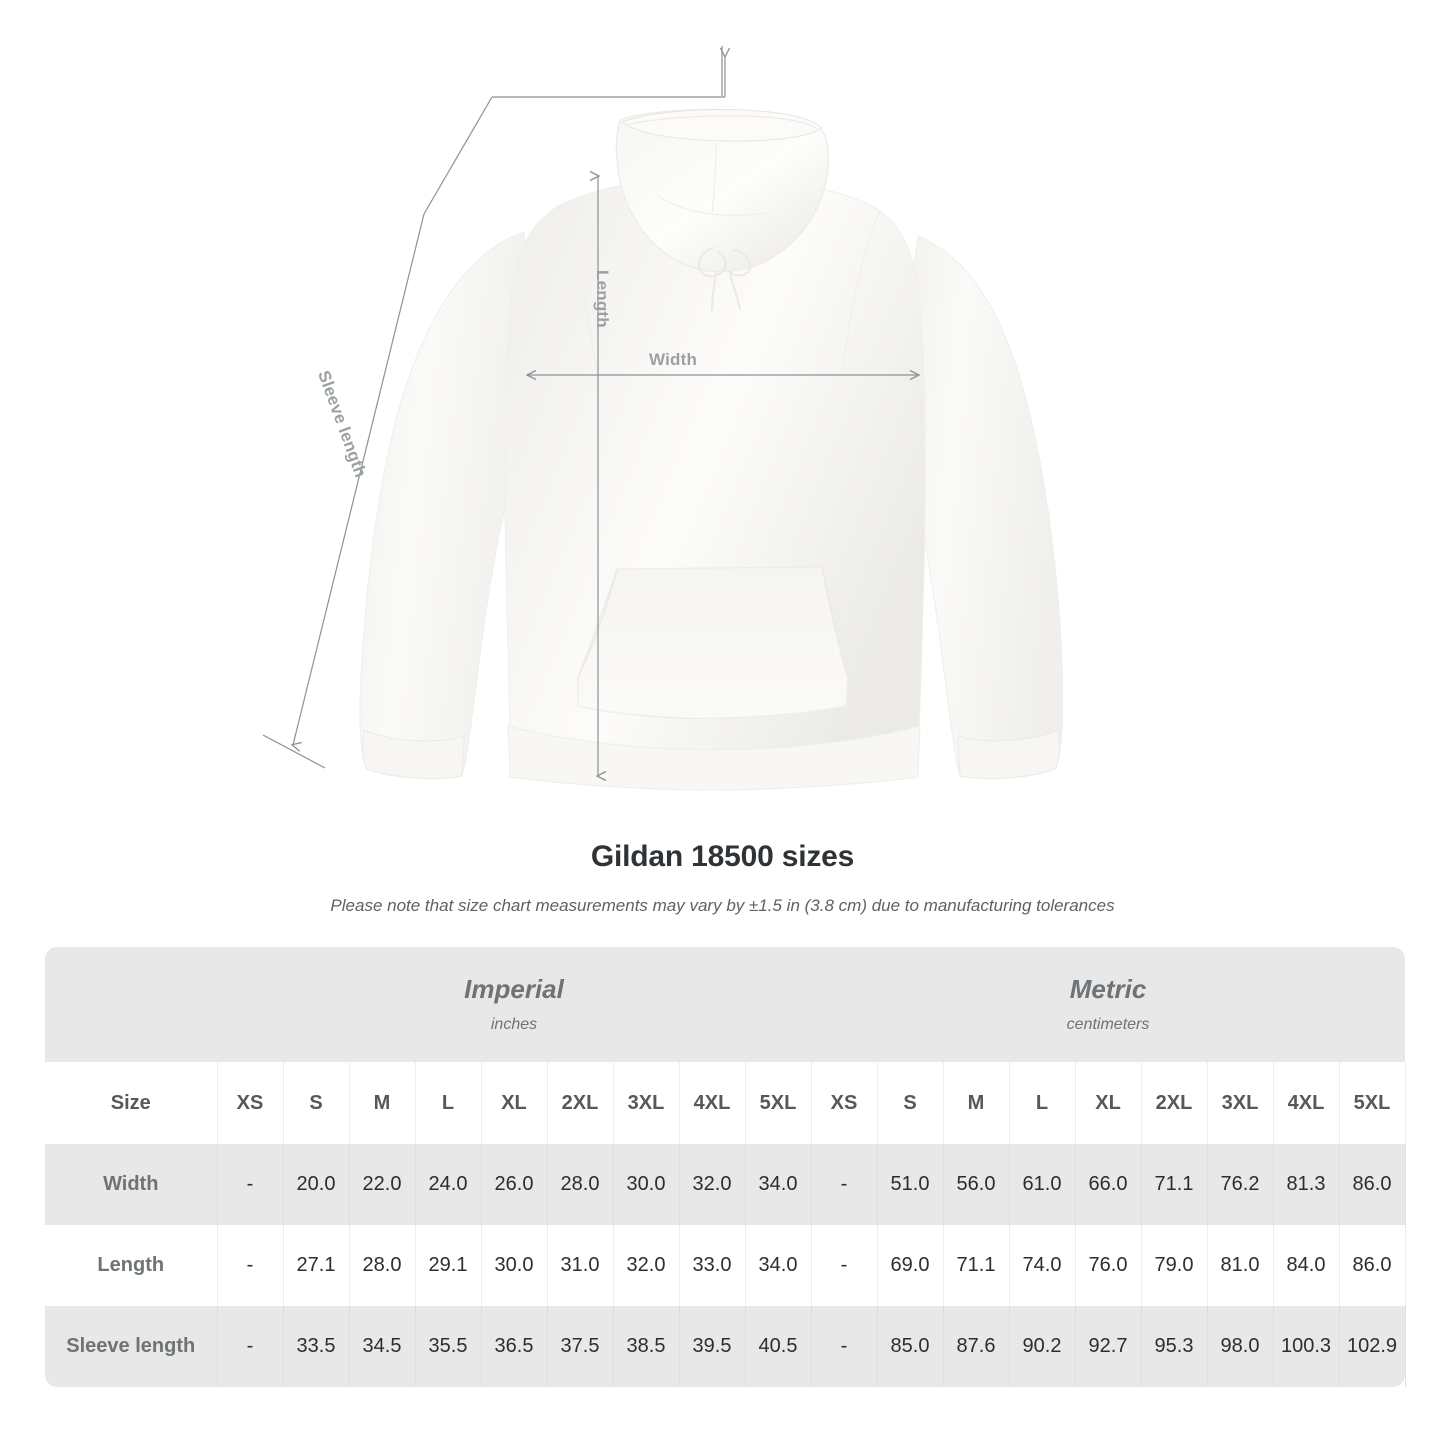 The width and height of the screenshot is (1445, 1445). I want to click on cell-length-imperial-4xl: 33.0, so click(712, 1265).